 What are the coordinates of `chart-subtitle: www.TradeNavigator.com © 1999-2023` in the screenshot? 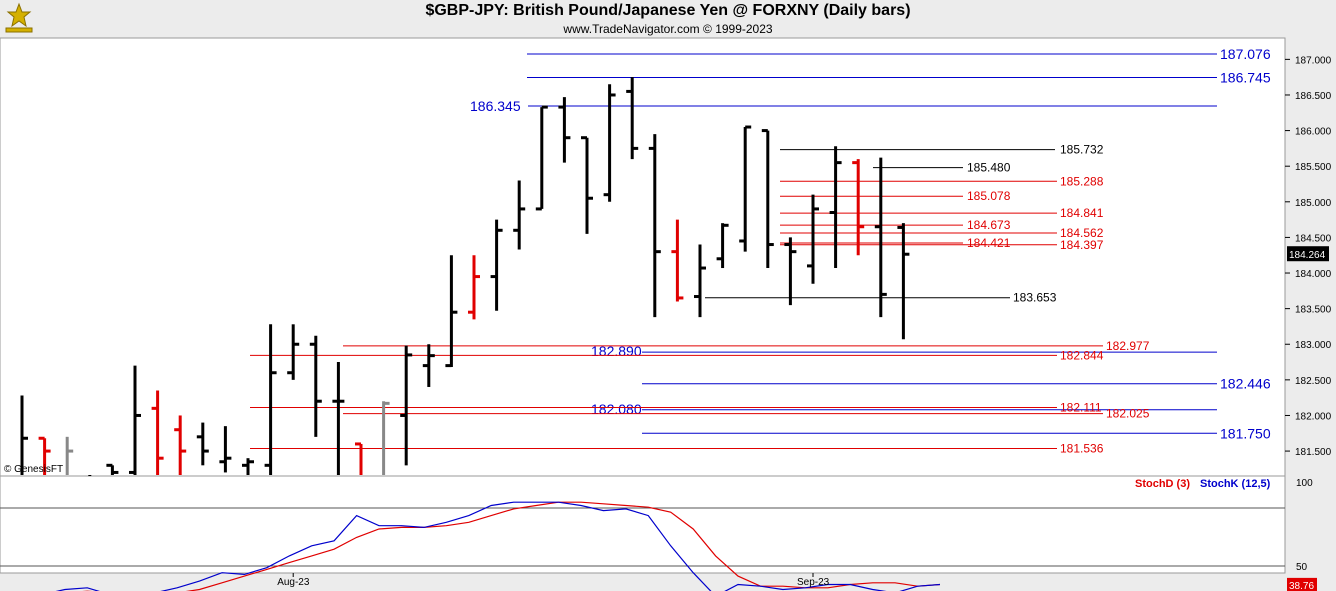 It's located at (668, 29).